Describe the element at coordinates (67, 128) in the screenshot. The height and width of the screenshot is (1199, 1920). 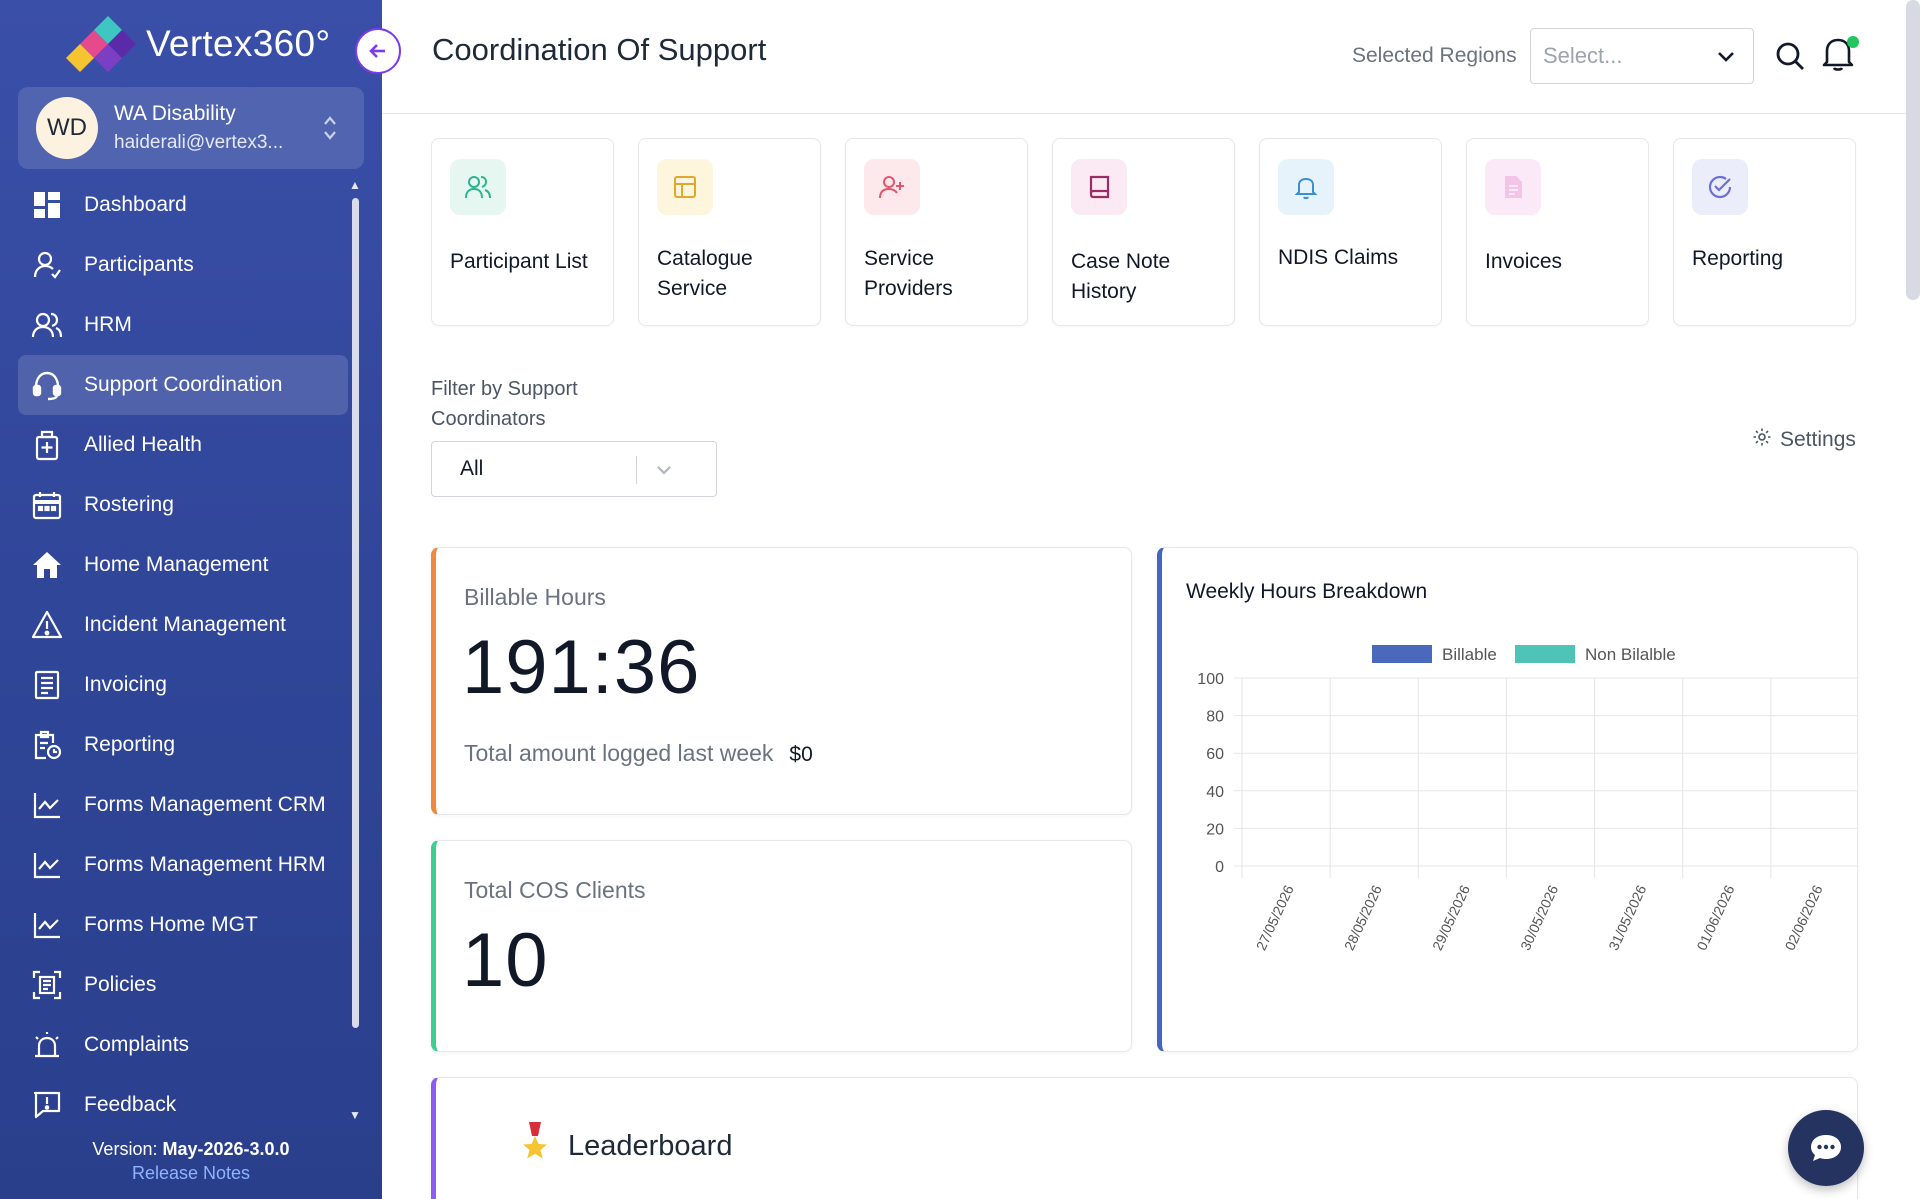
I see `avatar: WD` at that location.